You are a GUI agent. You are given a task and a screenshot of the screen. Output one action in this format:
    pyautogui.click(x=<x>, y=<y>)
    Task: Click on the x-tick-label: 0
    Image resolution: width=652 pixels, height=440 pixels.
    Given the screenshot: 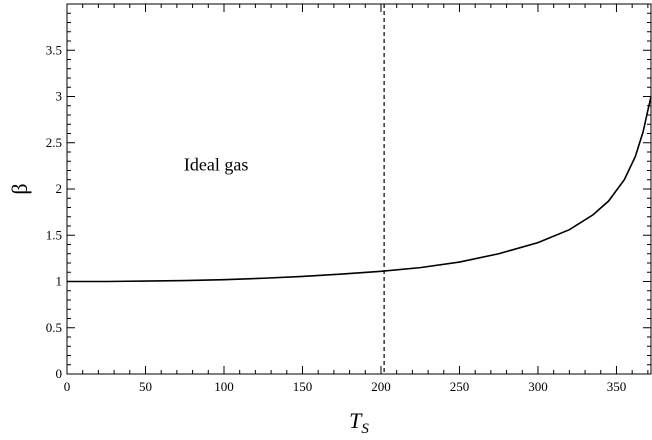 What is the action you would take?
    pyautogui.click(x=67, y=386)
    